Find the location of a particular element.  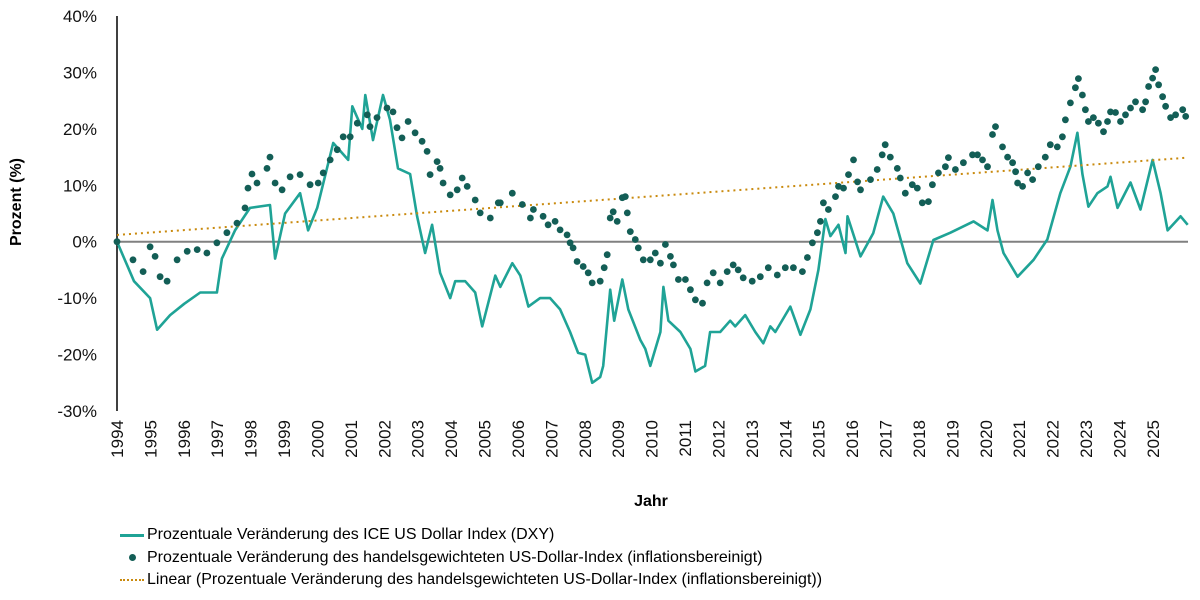

x-tick-label: 2009 is located at coordinates (618, 439).